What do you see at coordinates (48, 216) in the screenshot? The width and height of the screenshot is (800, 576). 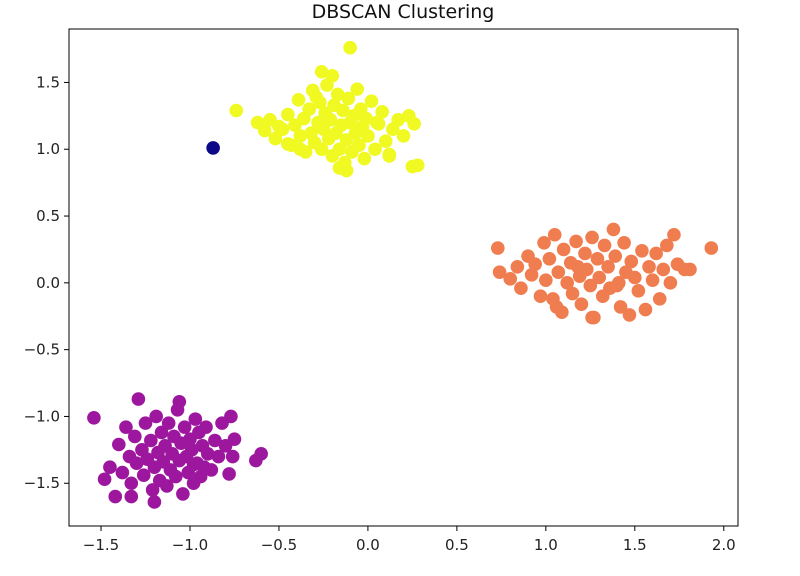 I see `y-tick-label: 0.5` at bounding box center [48, 216].